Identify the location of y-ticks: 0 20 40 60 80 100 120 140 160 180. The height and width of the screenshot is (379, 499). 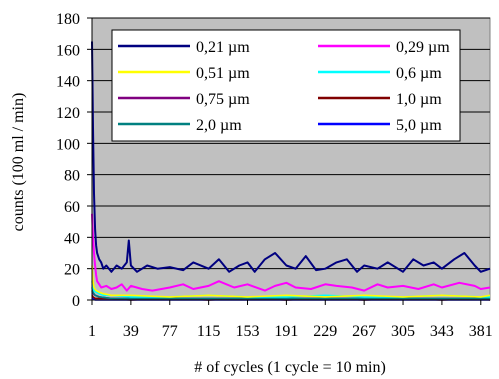
(74, 160).